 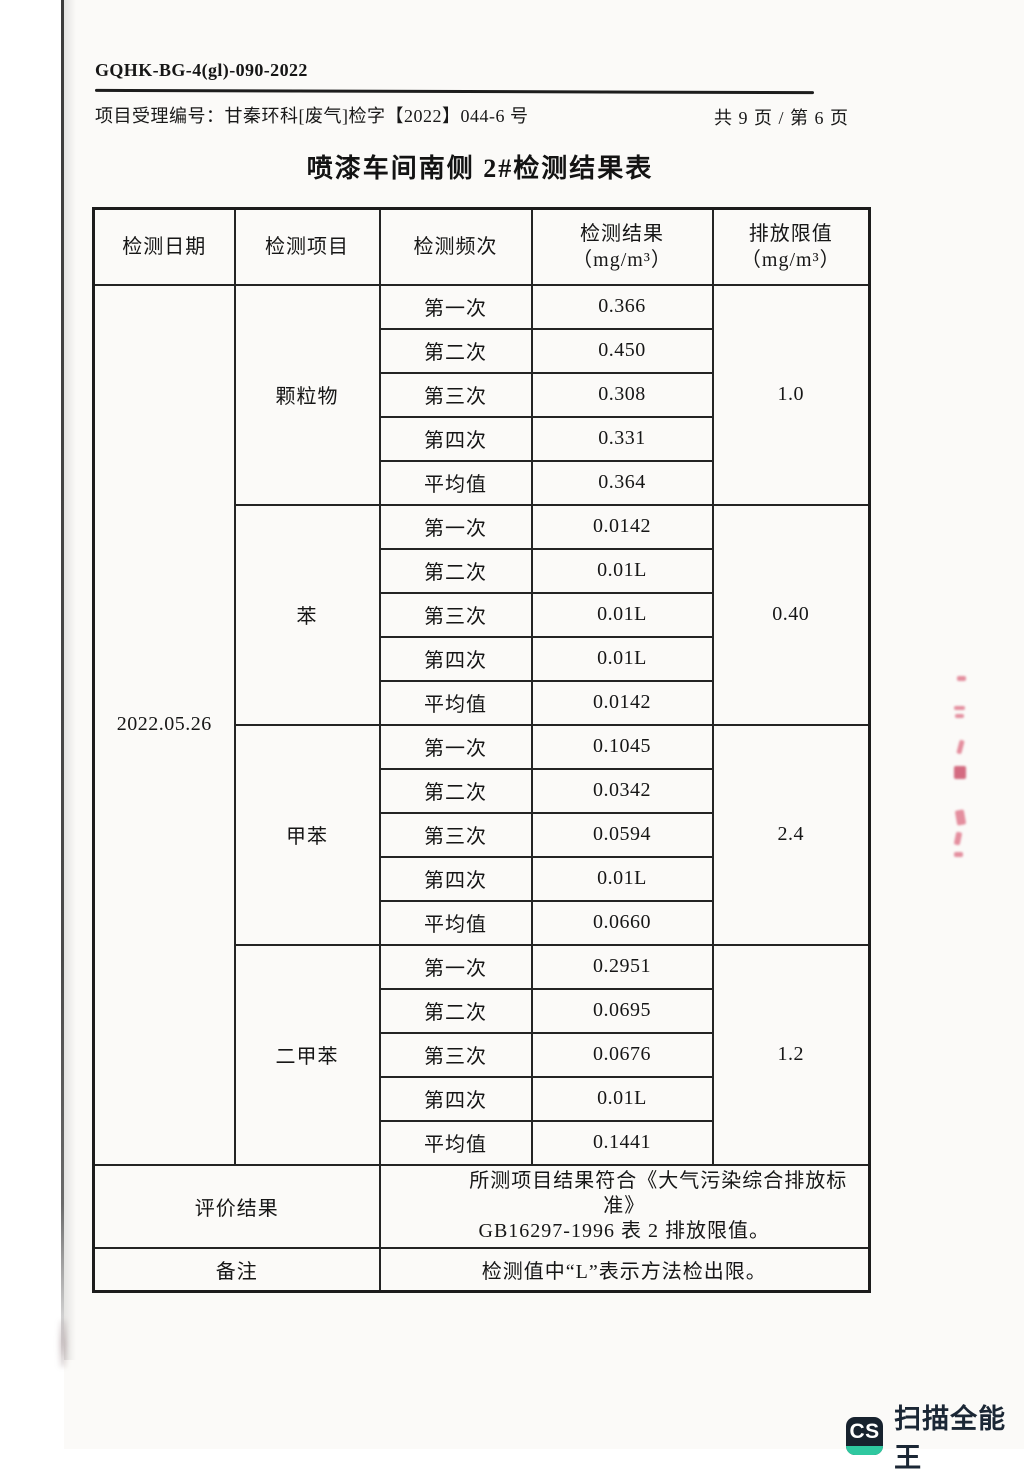 What do you see at coordinates (624, 1230) in the screenshot?
I see `evaluation-line2: GB16297-1996 表 2 排放限值。` at bounding box center [624, 1230].